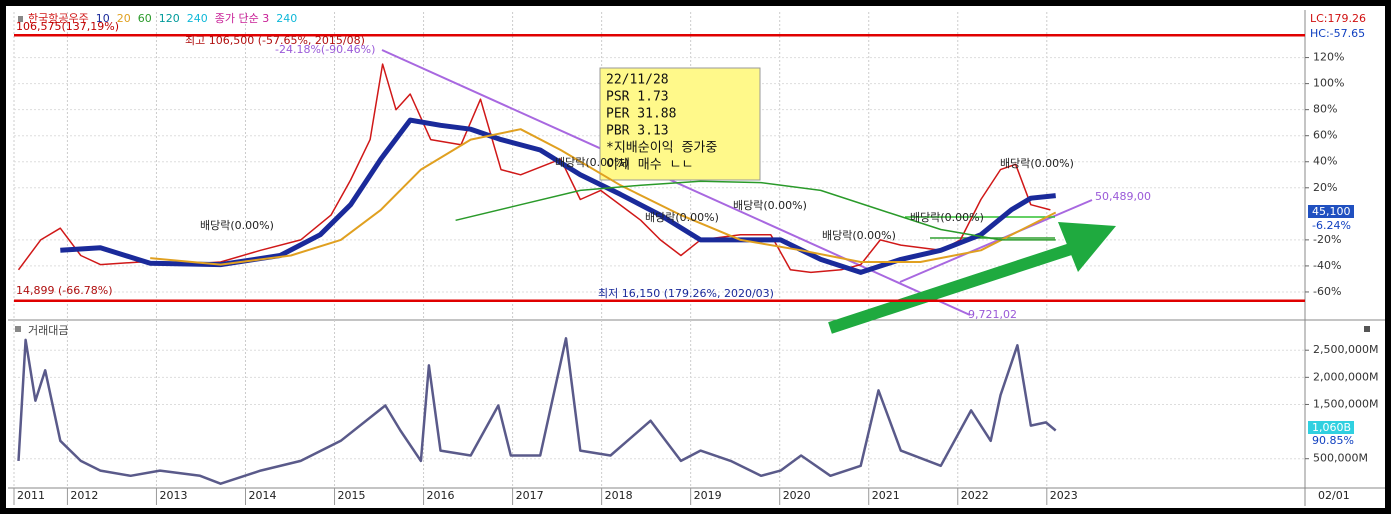 The image size is (1391, 514). What do you see at coordinates (103, 18) in the screenshot?
I see `legend-entry: 10` at bounding box center [103, 18].